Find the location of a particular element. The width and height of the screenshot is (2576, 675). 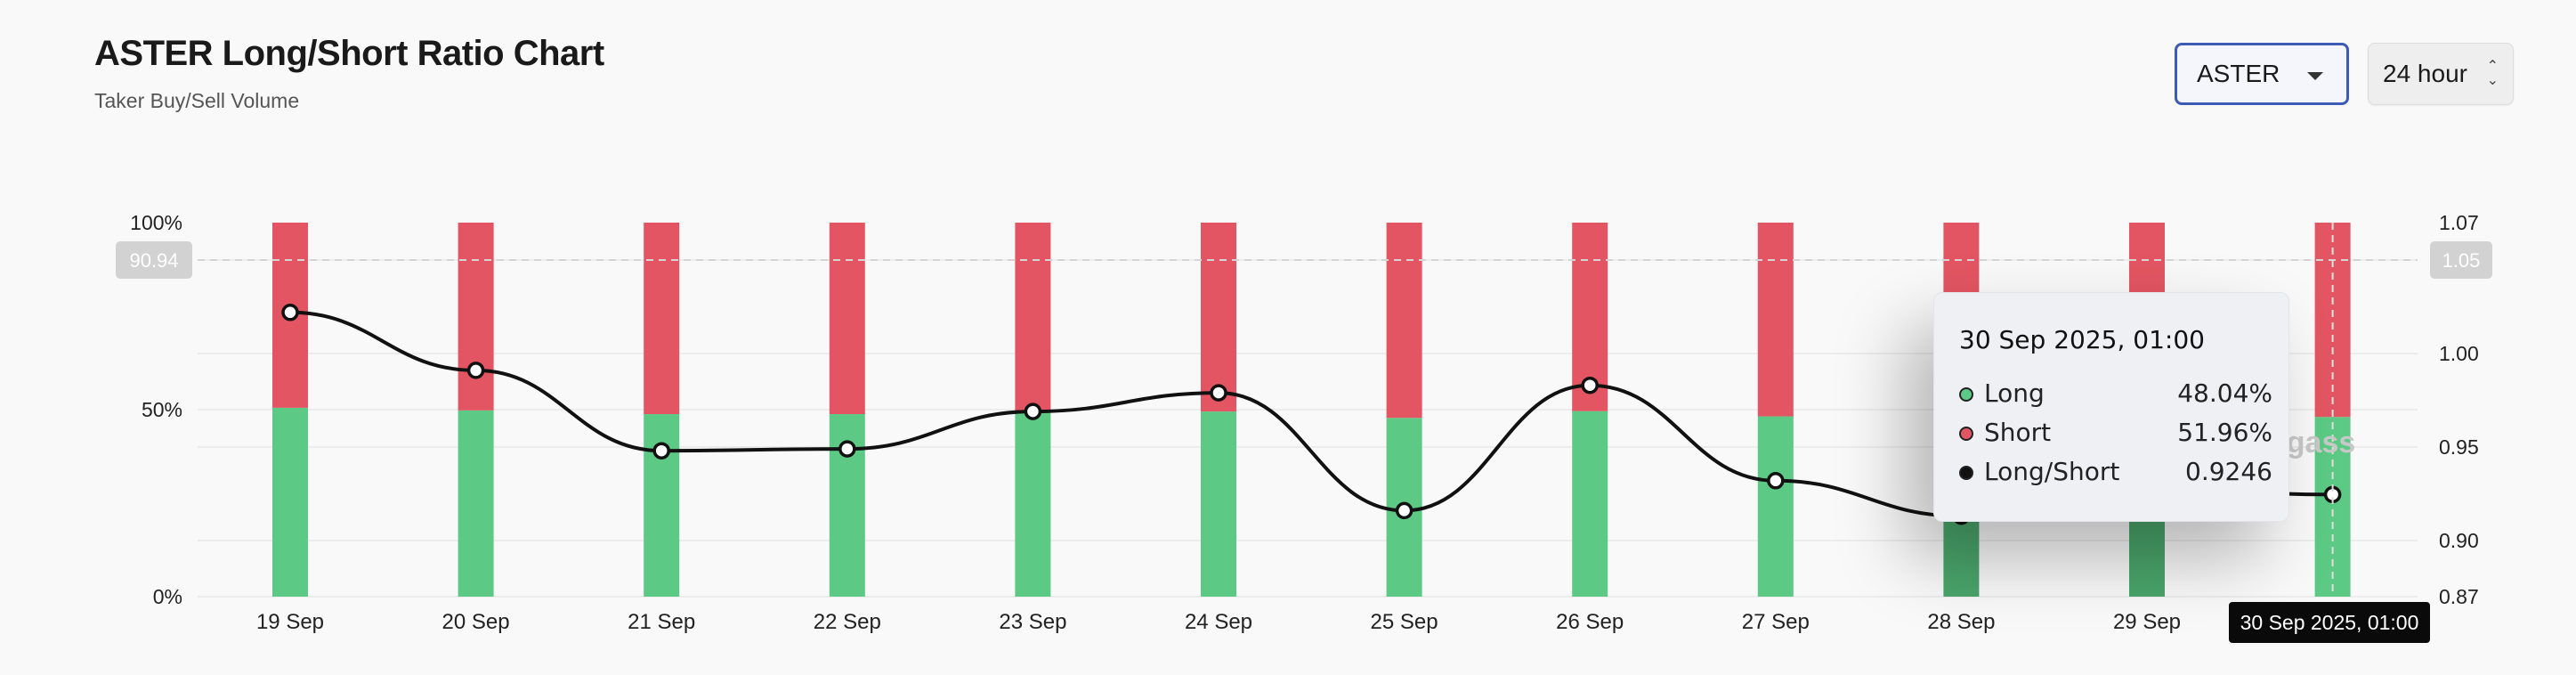

right-axis-tick: 0.87 is located at coordinates (2459, 596).